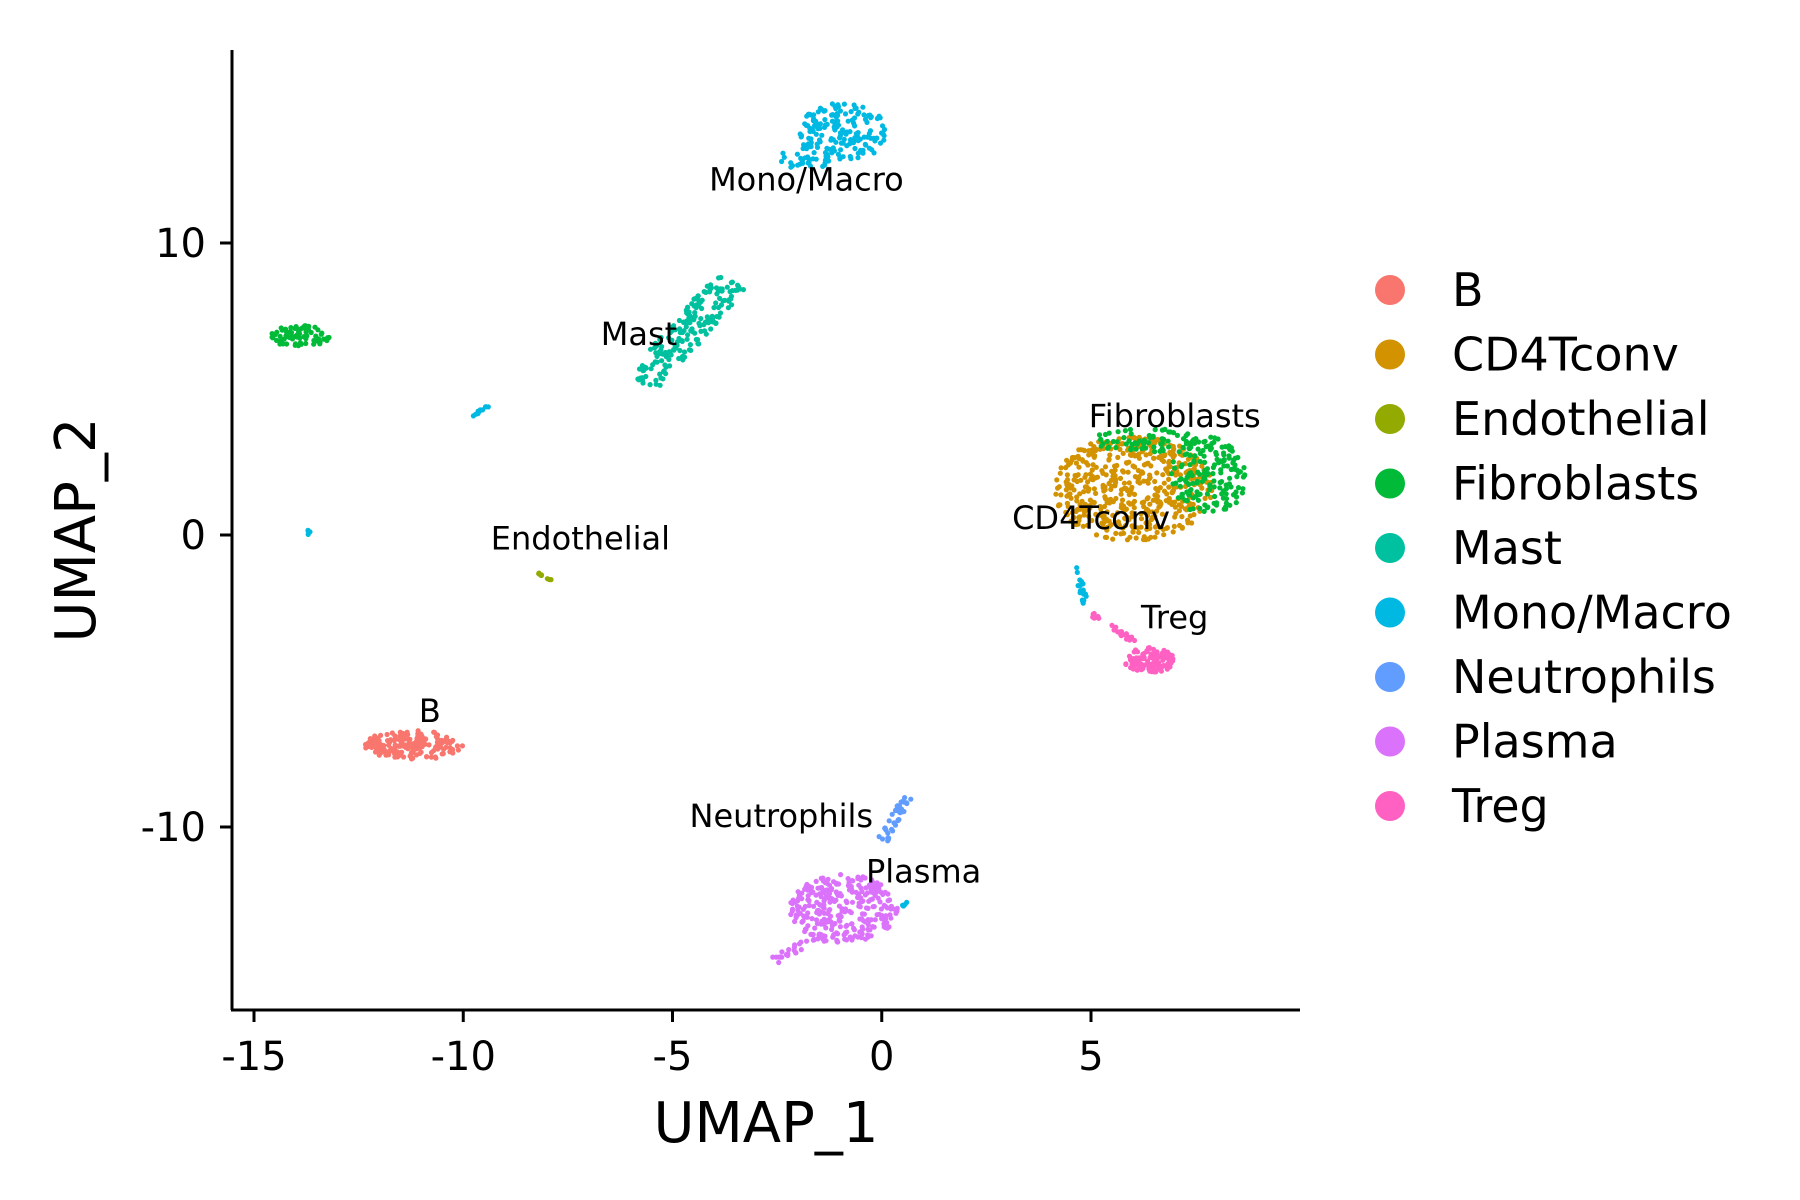 This screenshot has width=1800, height=1200. What do you see at coordinates (1390, 612) in the screenshot?
I see `legend-key` at bounding box center [1390, 612].